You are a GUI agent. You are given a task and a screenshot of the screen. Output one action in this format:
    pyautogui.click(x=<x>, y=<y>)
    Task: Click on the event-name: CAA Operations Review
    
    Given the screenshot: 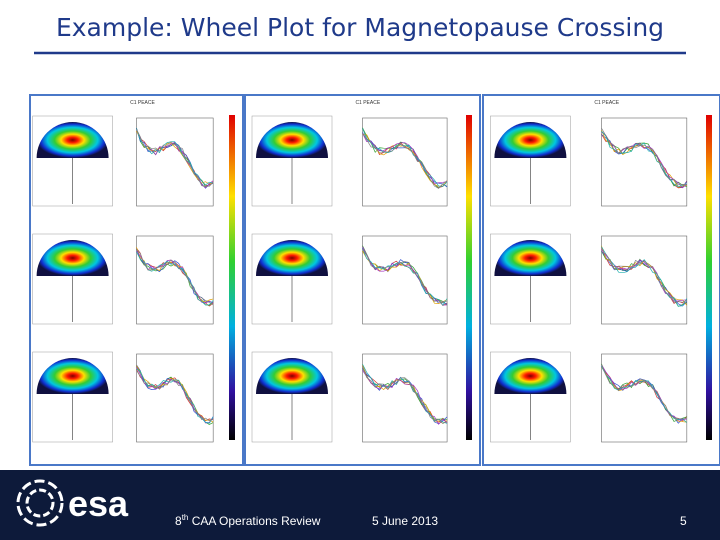 What is the action you would take?
    pyautogui.click(x=254, y=521)
    